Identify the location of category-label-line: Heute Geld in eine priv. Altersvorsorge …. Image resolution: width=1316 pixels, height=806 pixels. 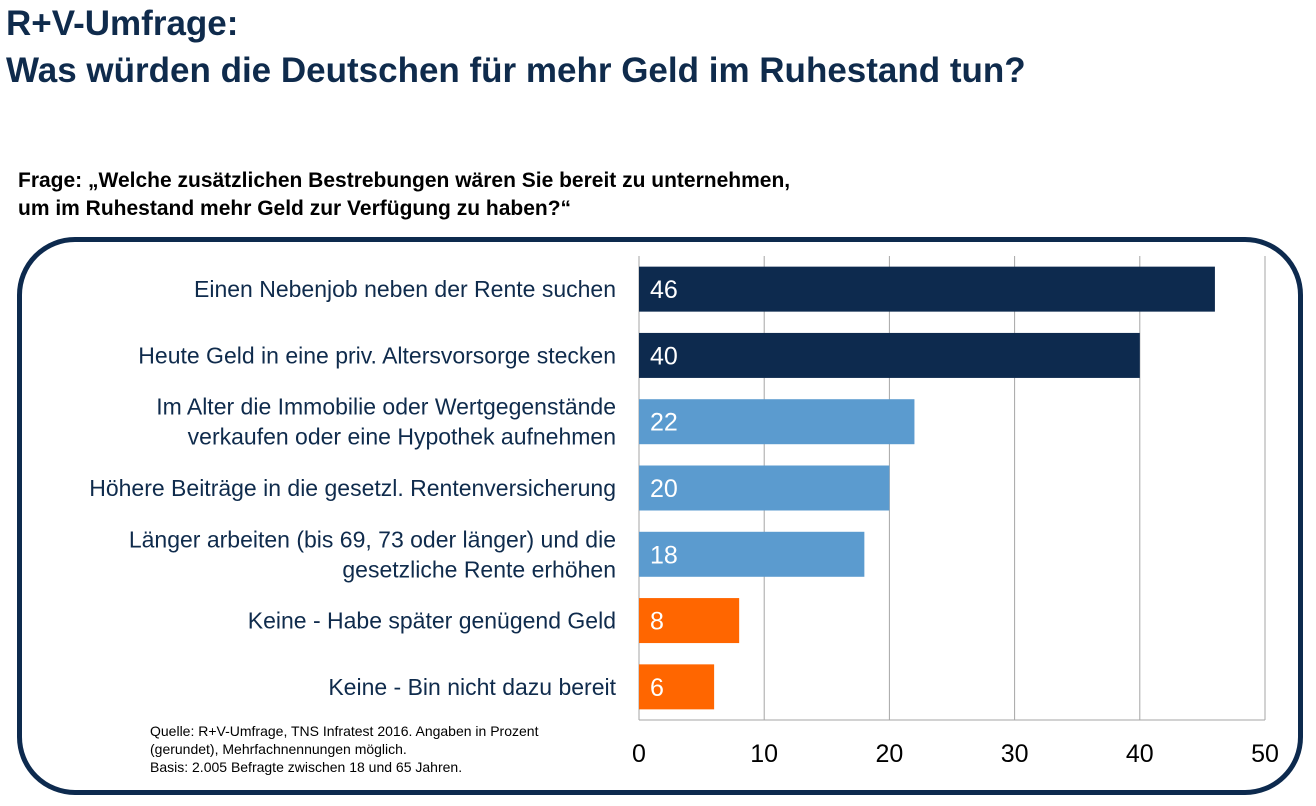
(377, 355).